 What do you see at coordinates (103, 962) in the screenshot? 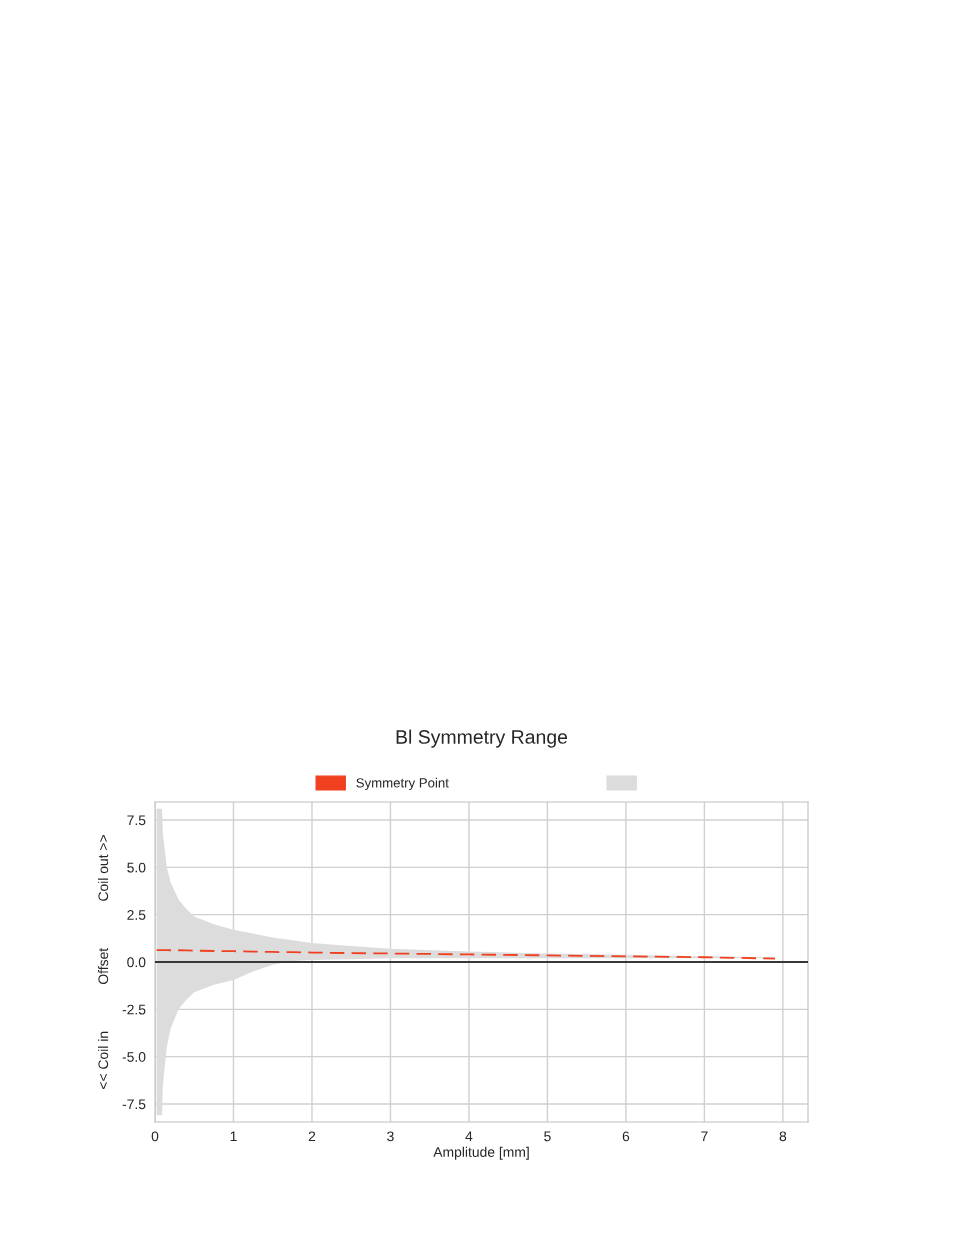
I see `y-axis-title: << Coil in Offset Coil out >>` at bounding box center [103, 962].